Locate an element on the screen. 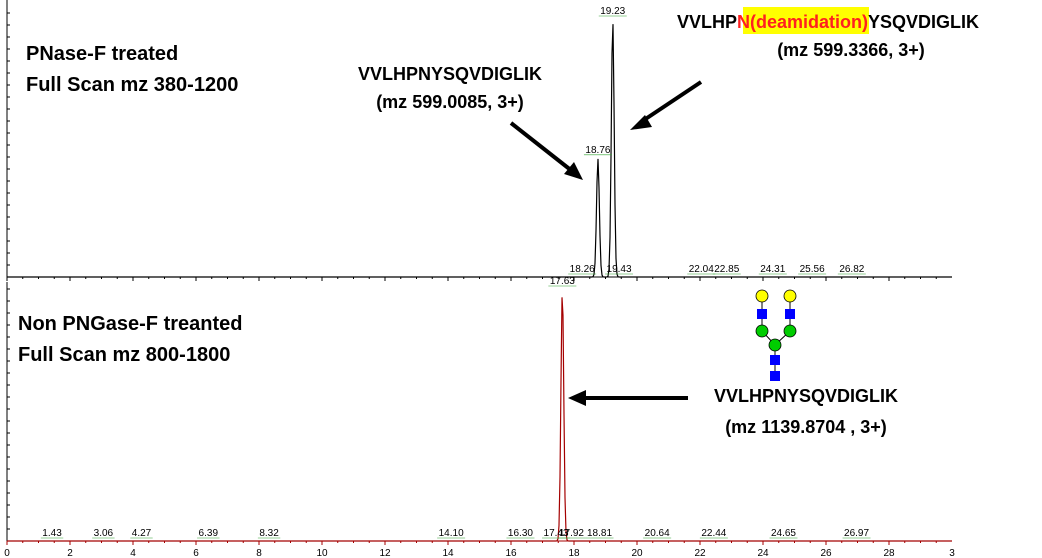 The image size is (1042, 558). x-tick-label: 4 is located at coordinates (133, 553).